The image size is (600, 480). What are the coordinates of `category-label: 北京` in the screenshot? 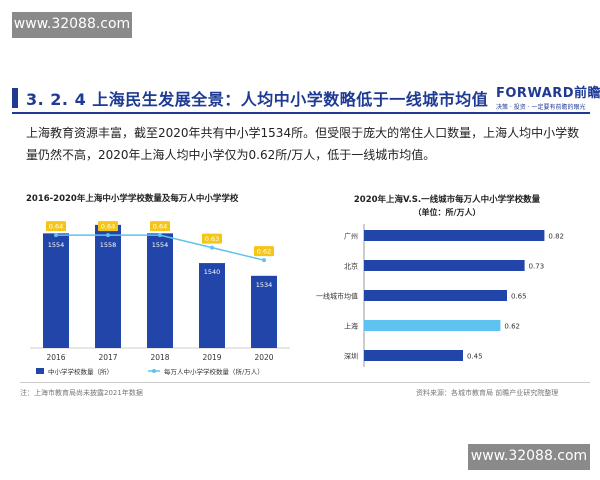 It's located at (351, 266).